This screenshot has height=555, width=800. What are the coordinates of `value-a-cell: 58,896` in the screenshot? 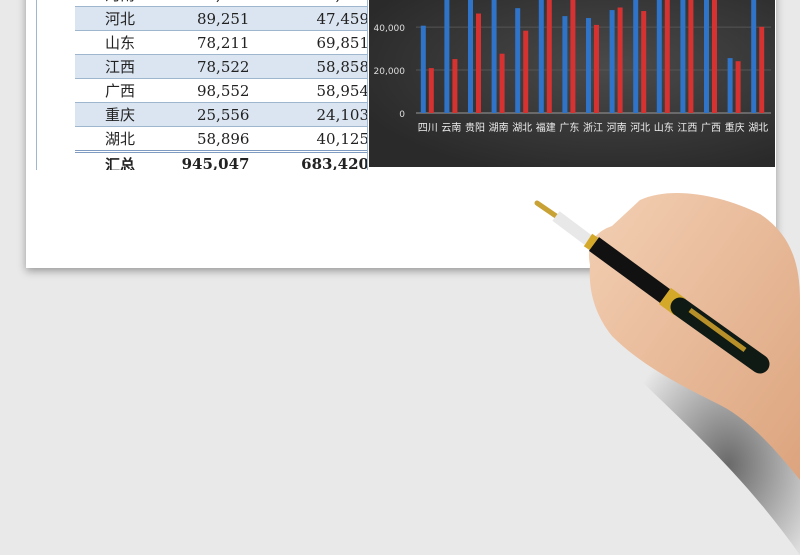 It's located at (225, 139).